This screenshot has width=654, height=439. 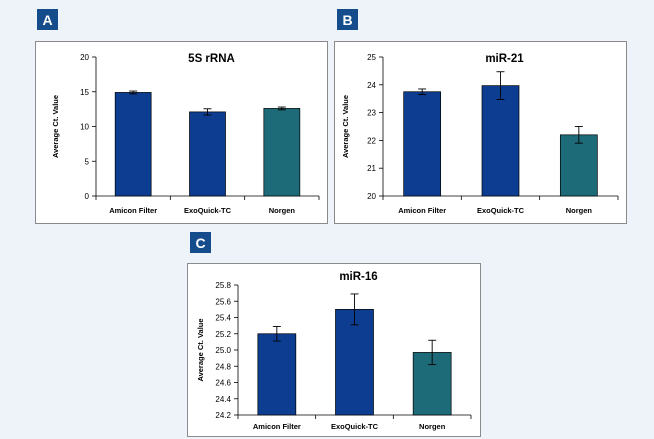 I want to click on y-tick-label: 24, so click(x=371, y=85).